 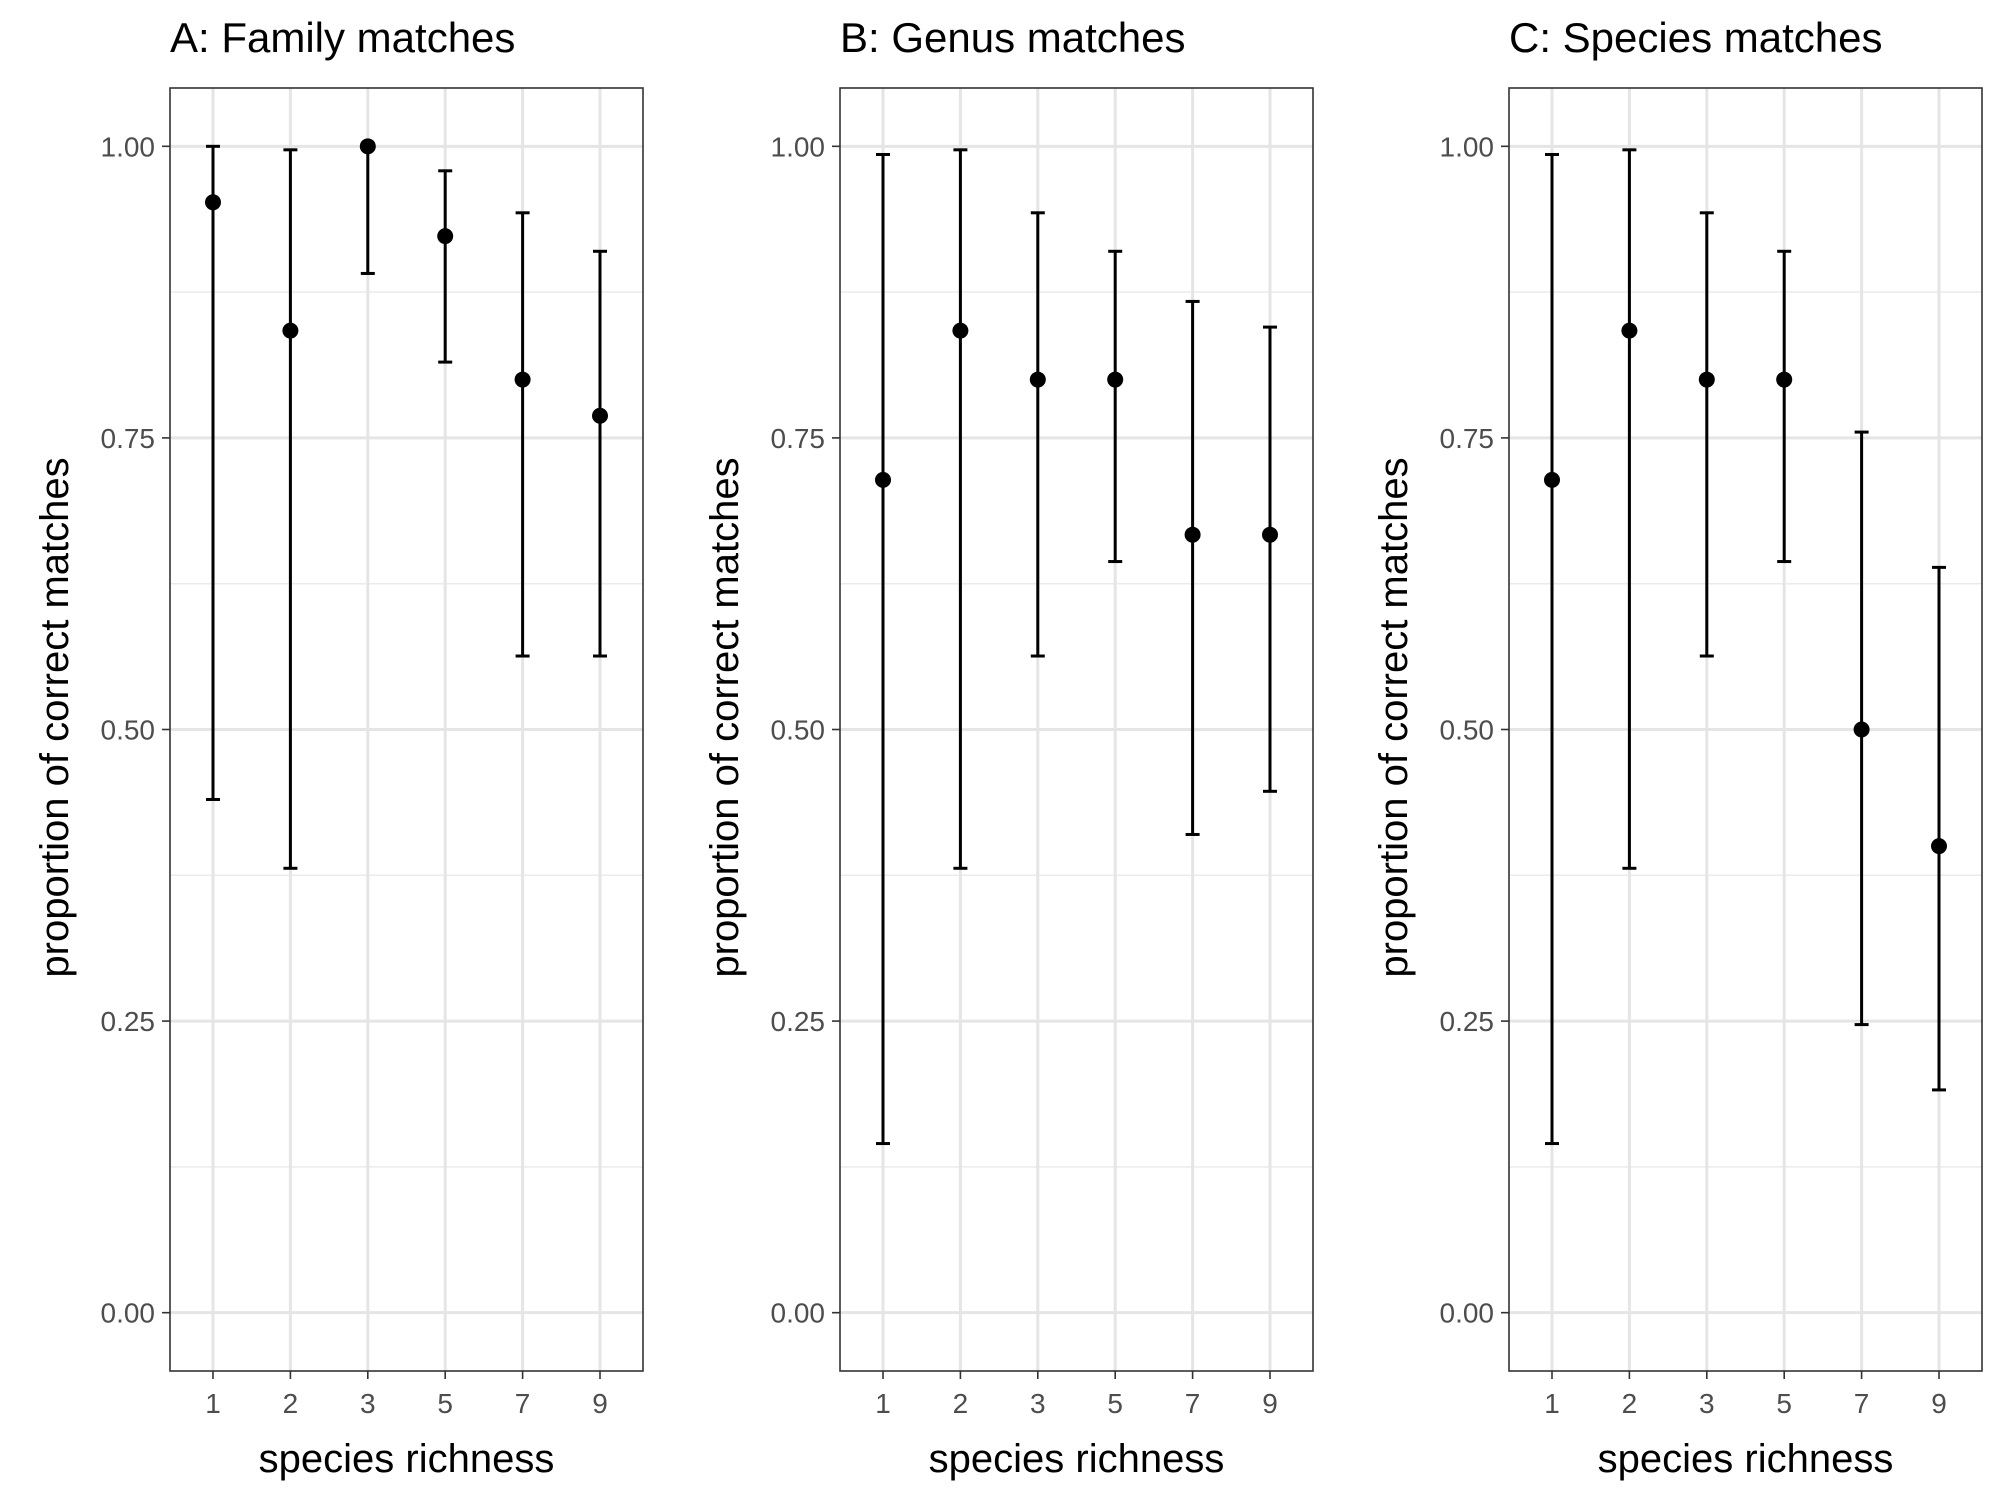 I want to click on panel-title: A: Family matches, so click(x=342, y=37).